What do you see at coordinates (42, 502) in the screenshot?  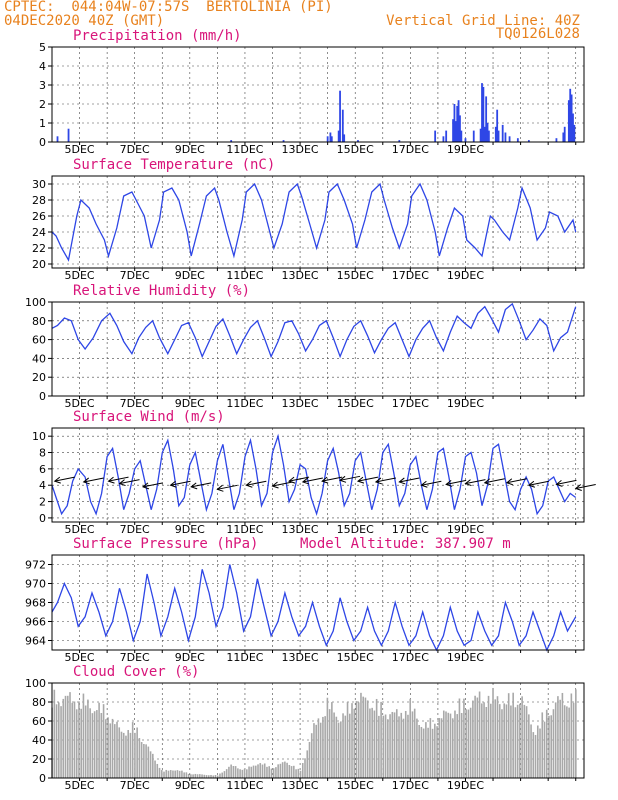 I see `panel-4-ytick-label: 2` at bounding box center [42, 502].